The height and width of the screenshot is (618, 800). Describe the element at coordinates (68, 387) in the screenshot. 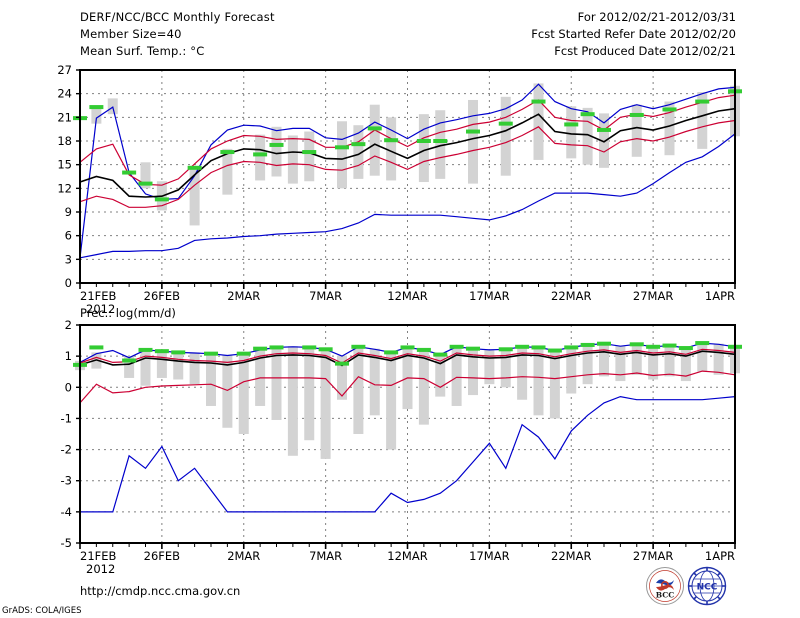

I see `ytick-label-prec: 0` at that location.